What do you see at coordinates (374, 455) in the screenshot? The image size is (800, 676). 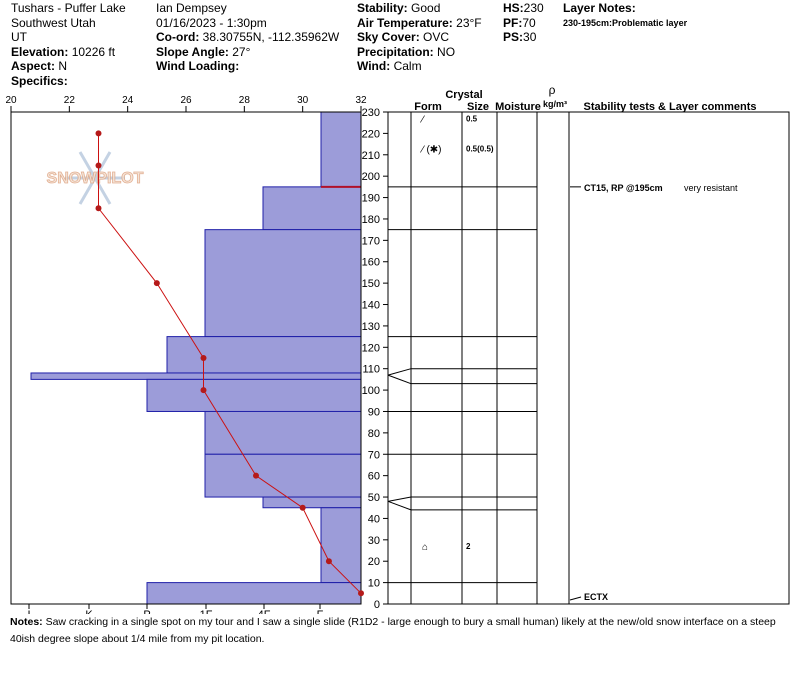 I see `height-tick-label: 70` at bounding box center [374, 455].